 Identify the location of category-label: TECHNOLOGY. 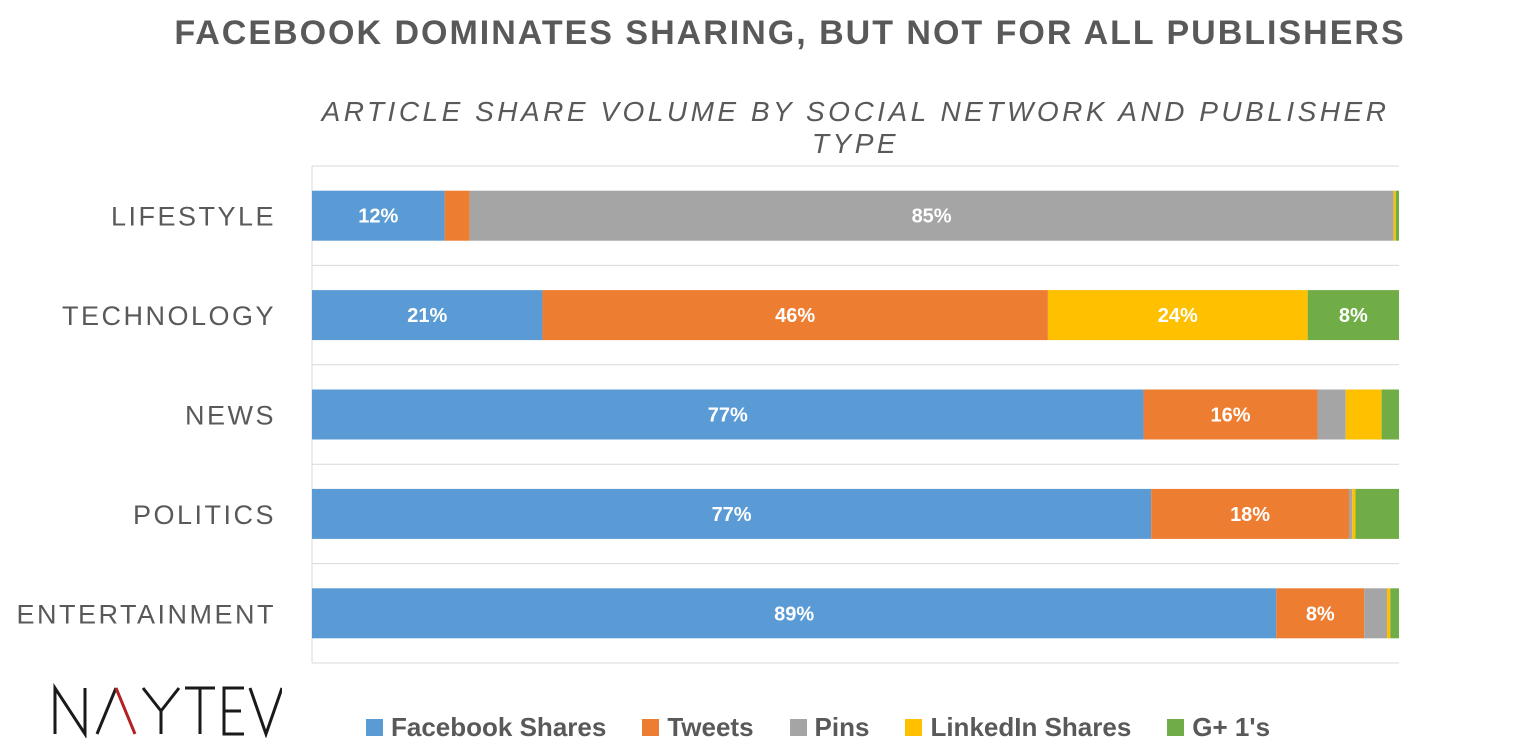
(169, 316).